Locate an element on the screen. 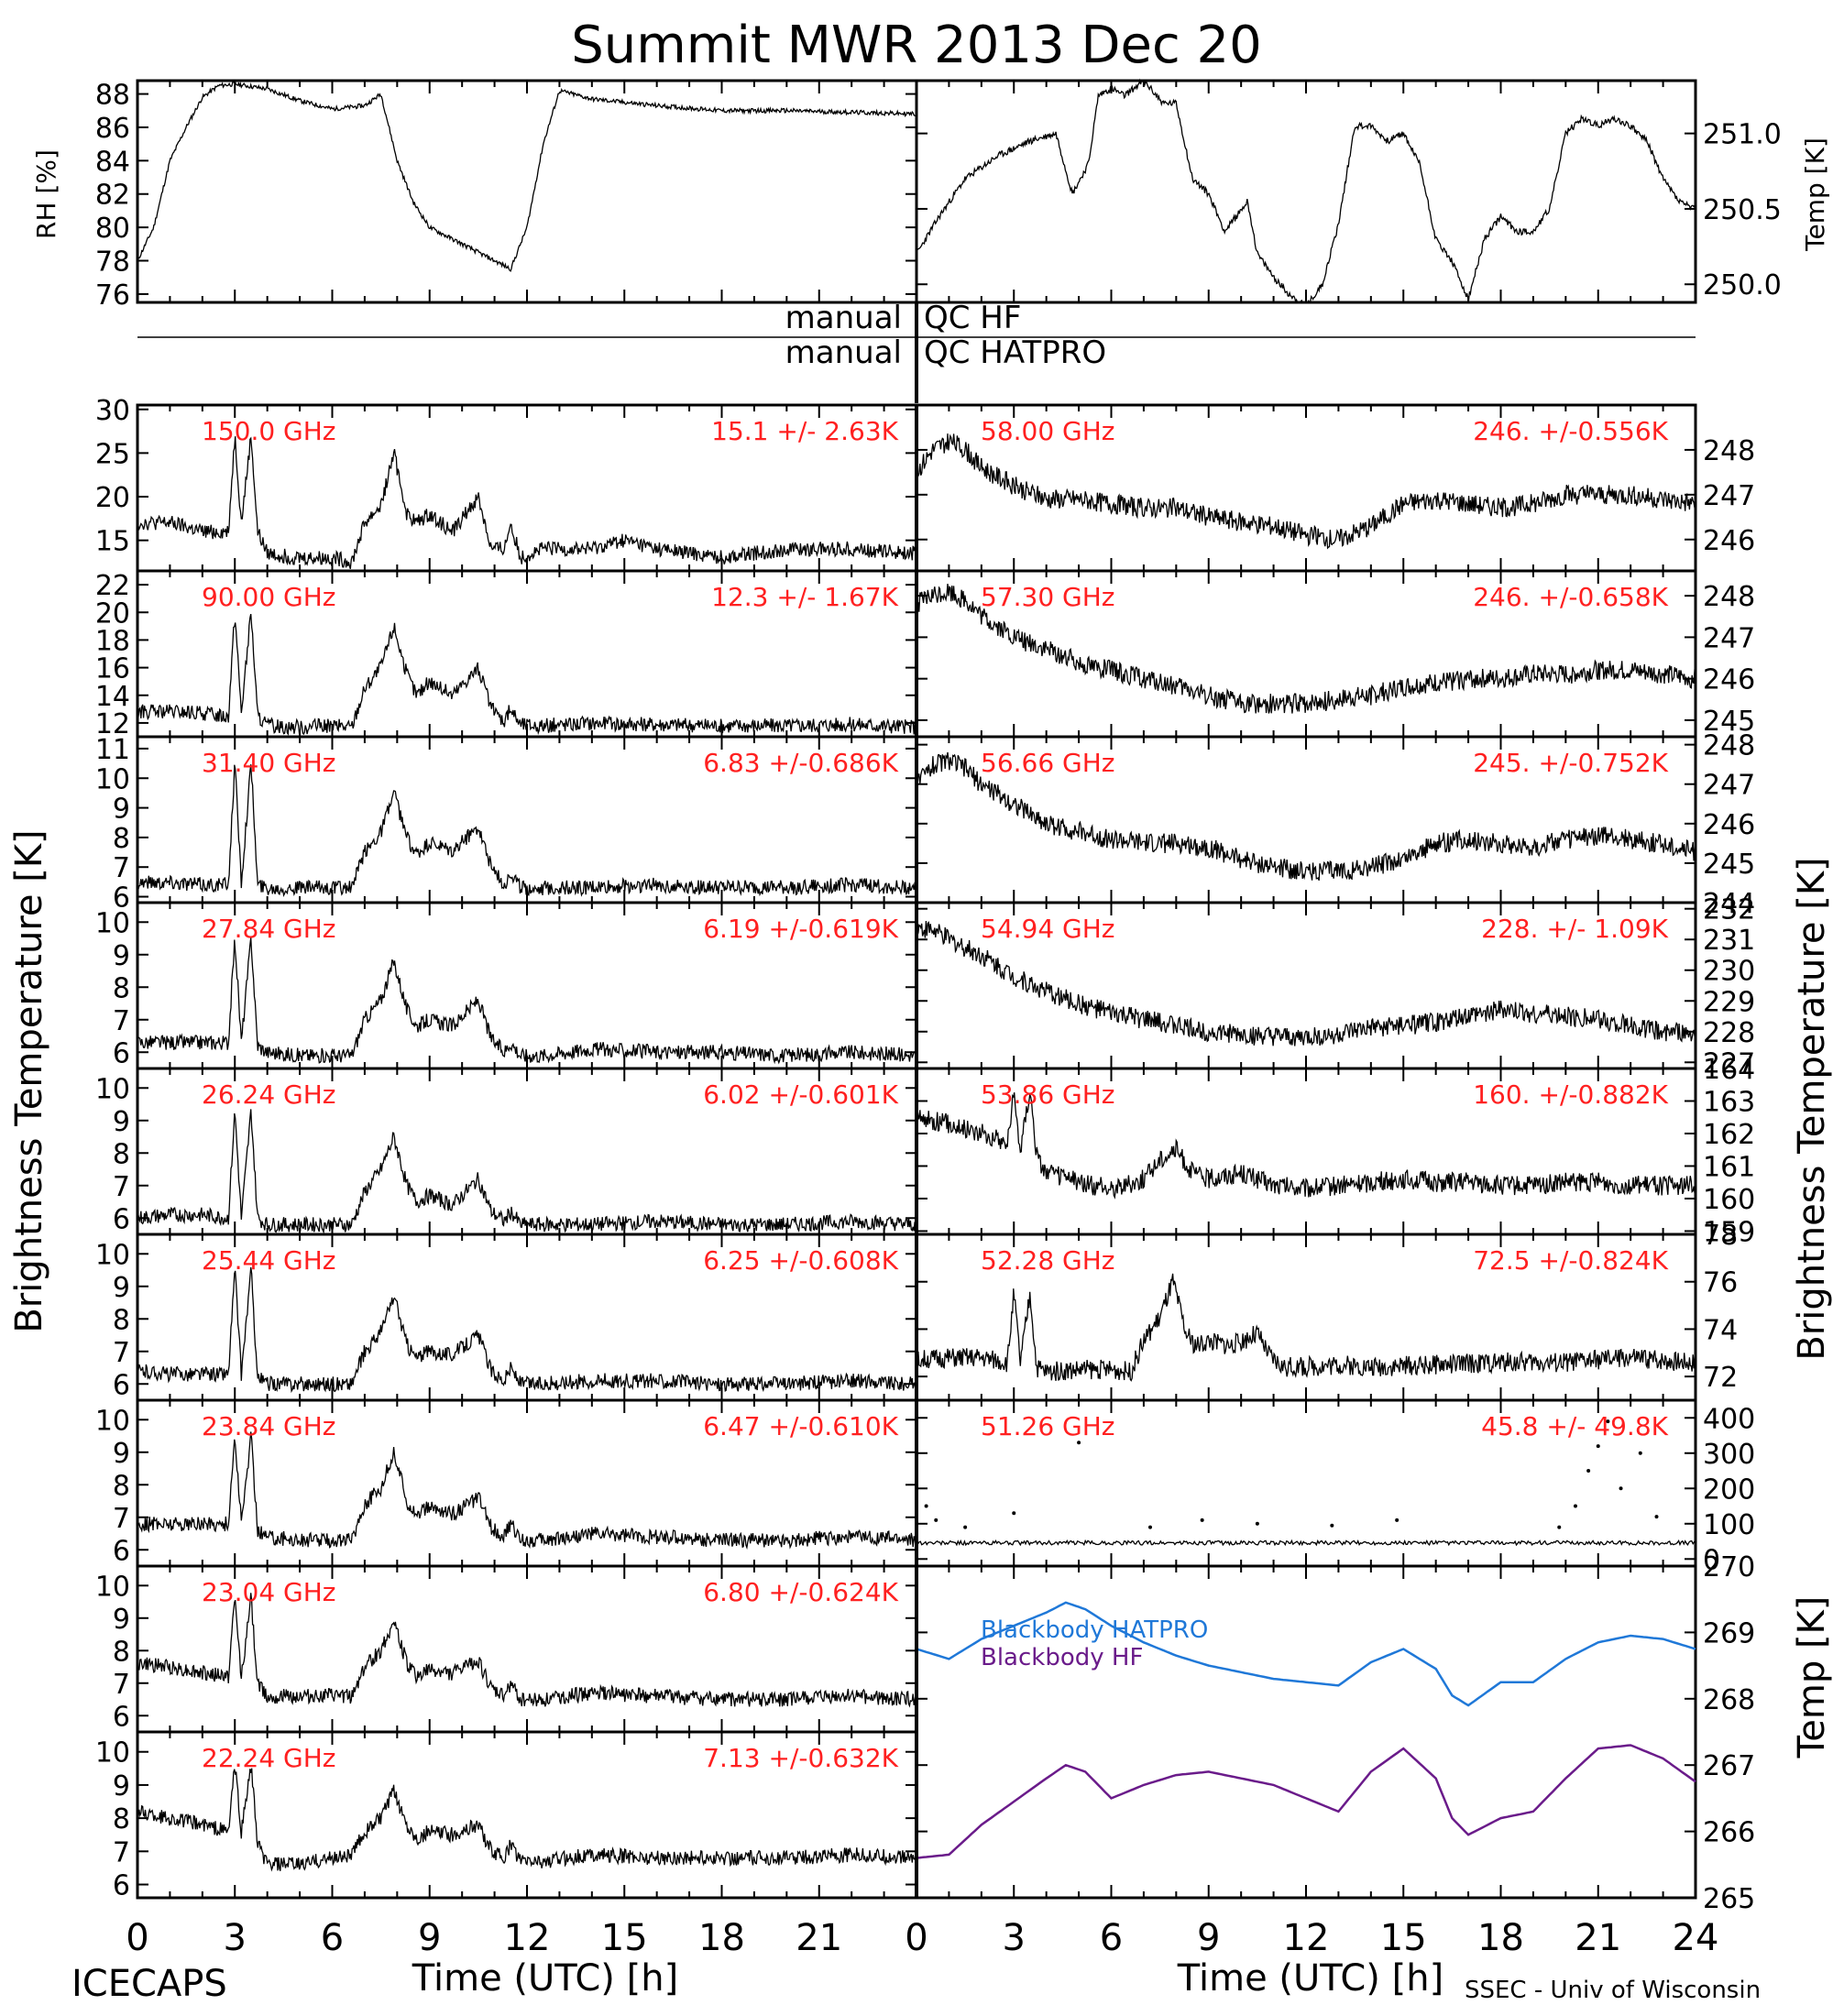  y-tick-label: 20 is located at coordinates (112, 613).